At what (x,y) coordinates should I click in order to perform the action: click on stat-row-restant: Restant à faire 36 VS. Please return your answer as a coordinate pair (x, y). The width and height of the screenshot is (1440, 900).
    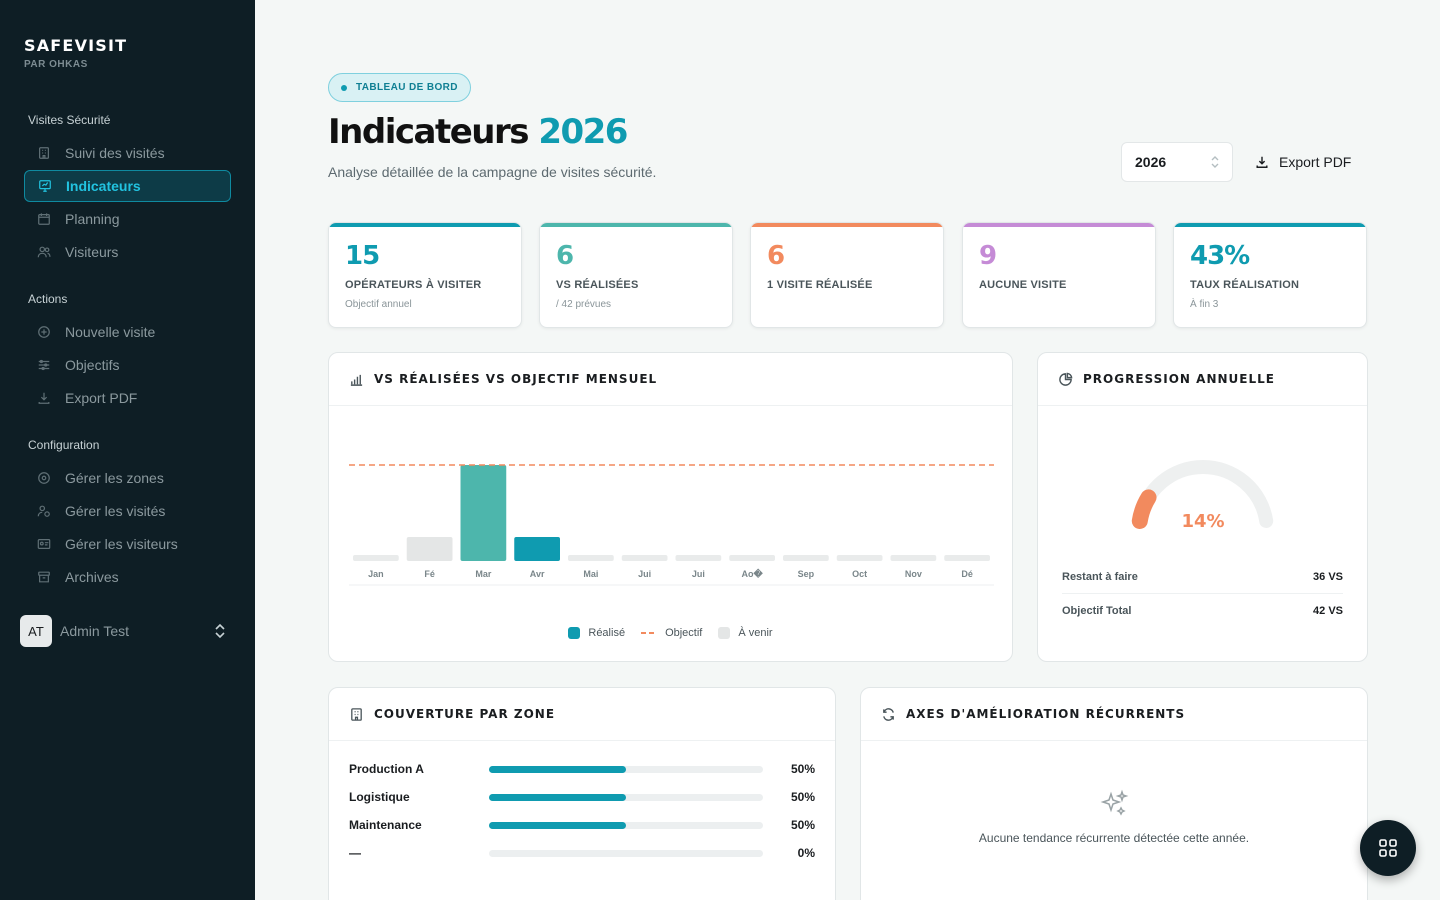
    Looking at the image, I should click on (1202, 577).